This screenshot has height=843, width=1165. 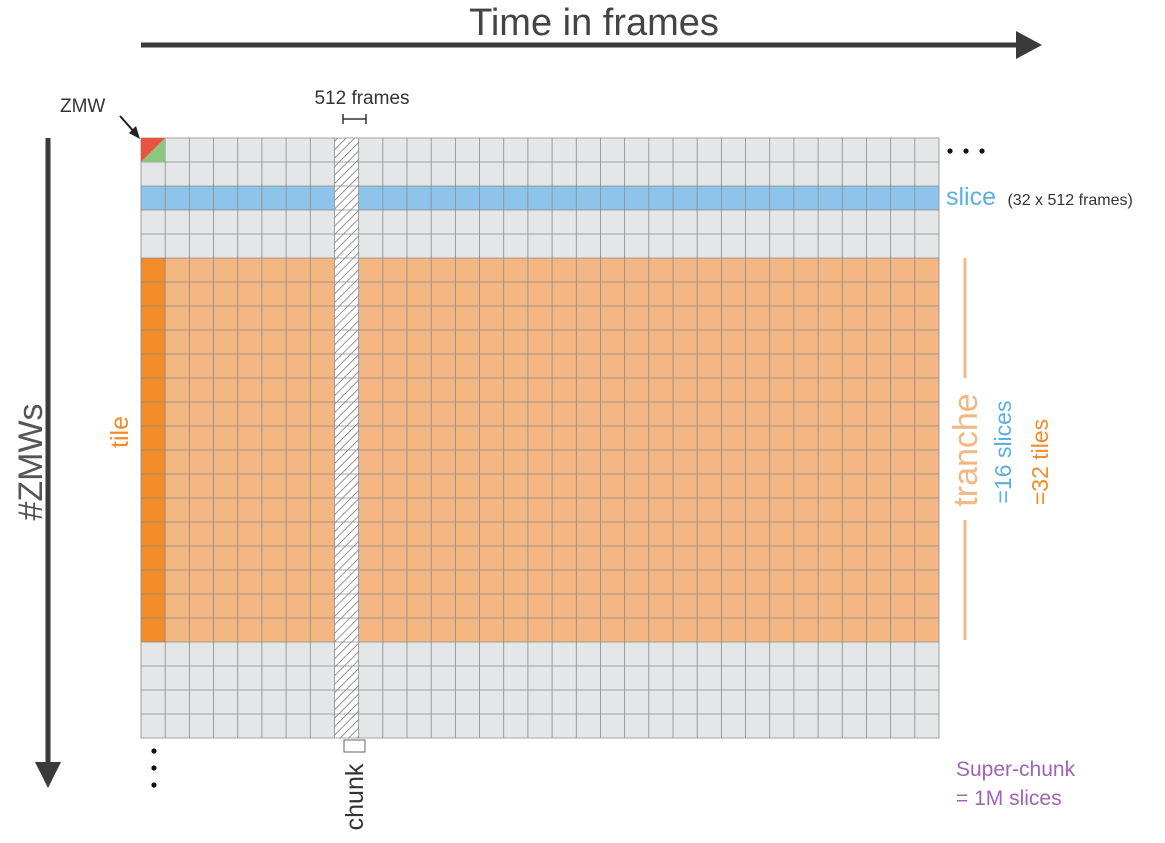 I want to click on zmw-pointer-arrow, so click(x=129, y=127).